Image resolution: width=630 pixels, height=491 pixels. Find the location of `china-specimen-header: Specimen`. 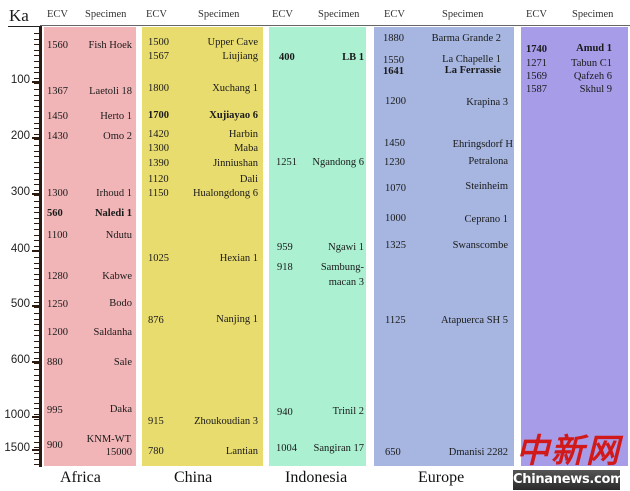

china-specimen-header: Specimen is located at coordinates (219, 14).